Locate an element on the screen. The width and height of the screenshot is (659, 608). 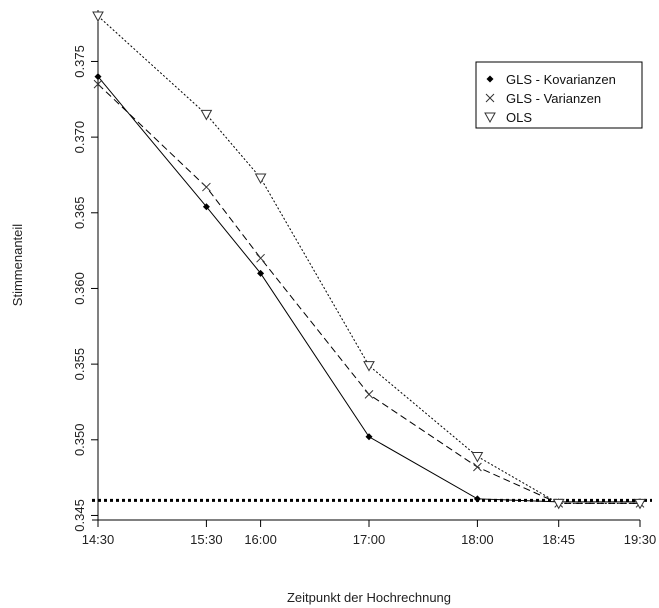
legend-label: GLS - Varianzen is located at coordinates (553, 98).